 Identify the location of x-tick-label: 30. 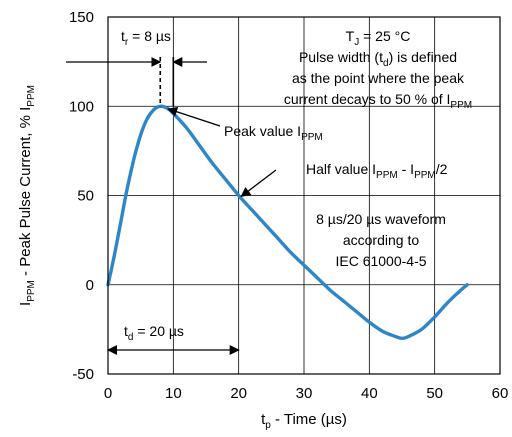
(304, 393).